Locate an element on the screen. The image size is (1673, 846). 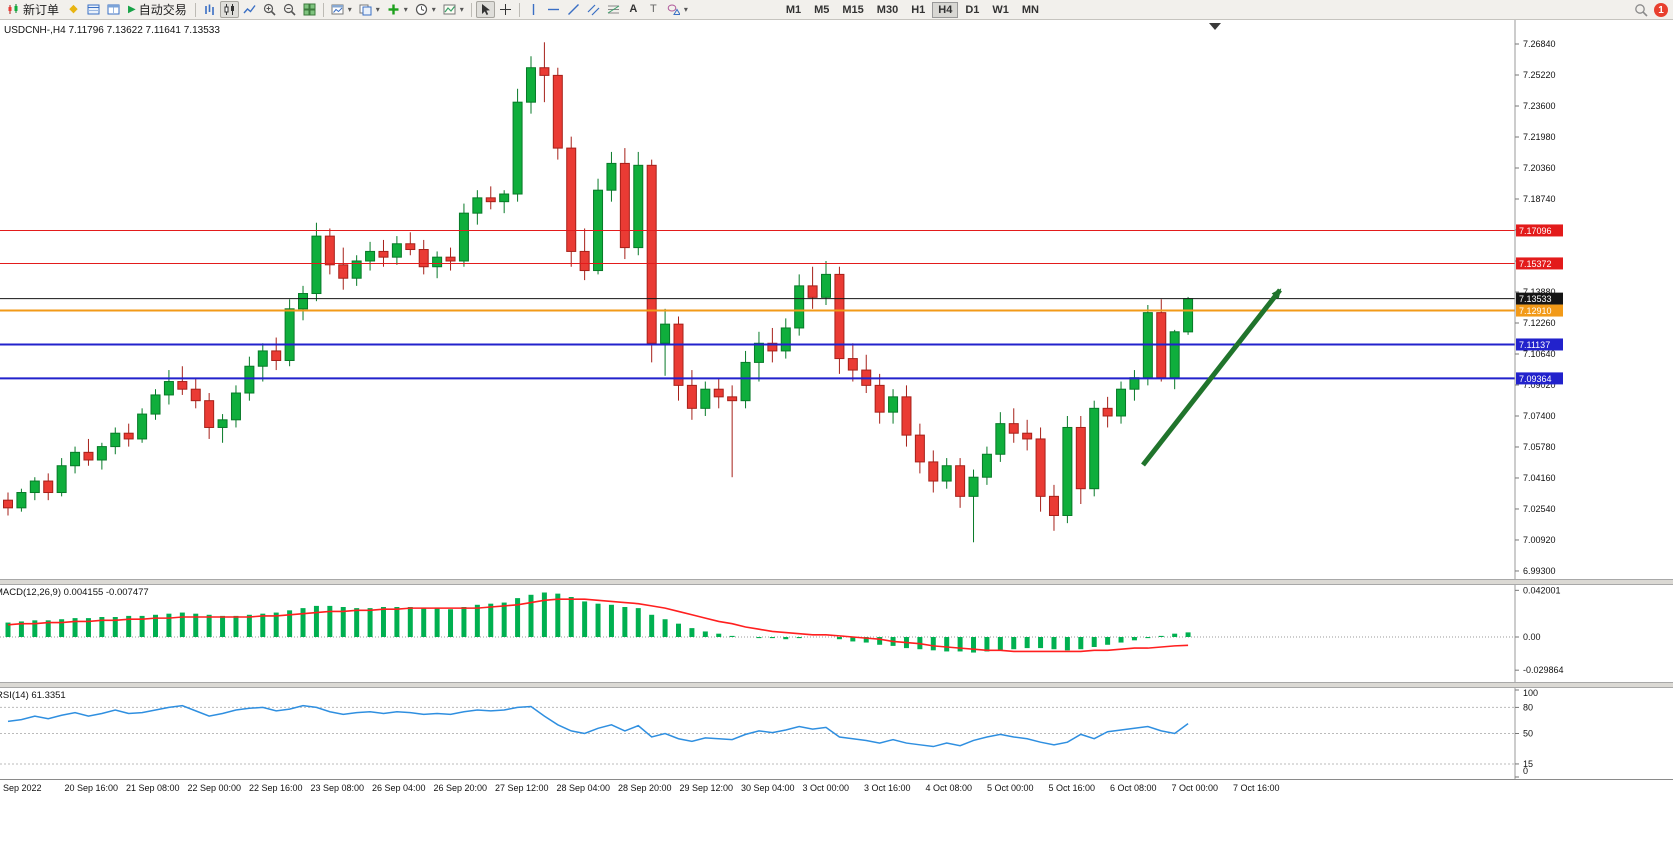
time-axis-label: 4 Oct 08:00 is located at coordinates (949, 788).